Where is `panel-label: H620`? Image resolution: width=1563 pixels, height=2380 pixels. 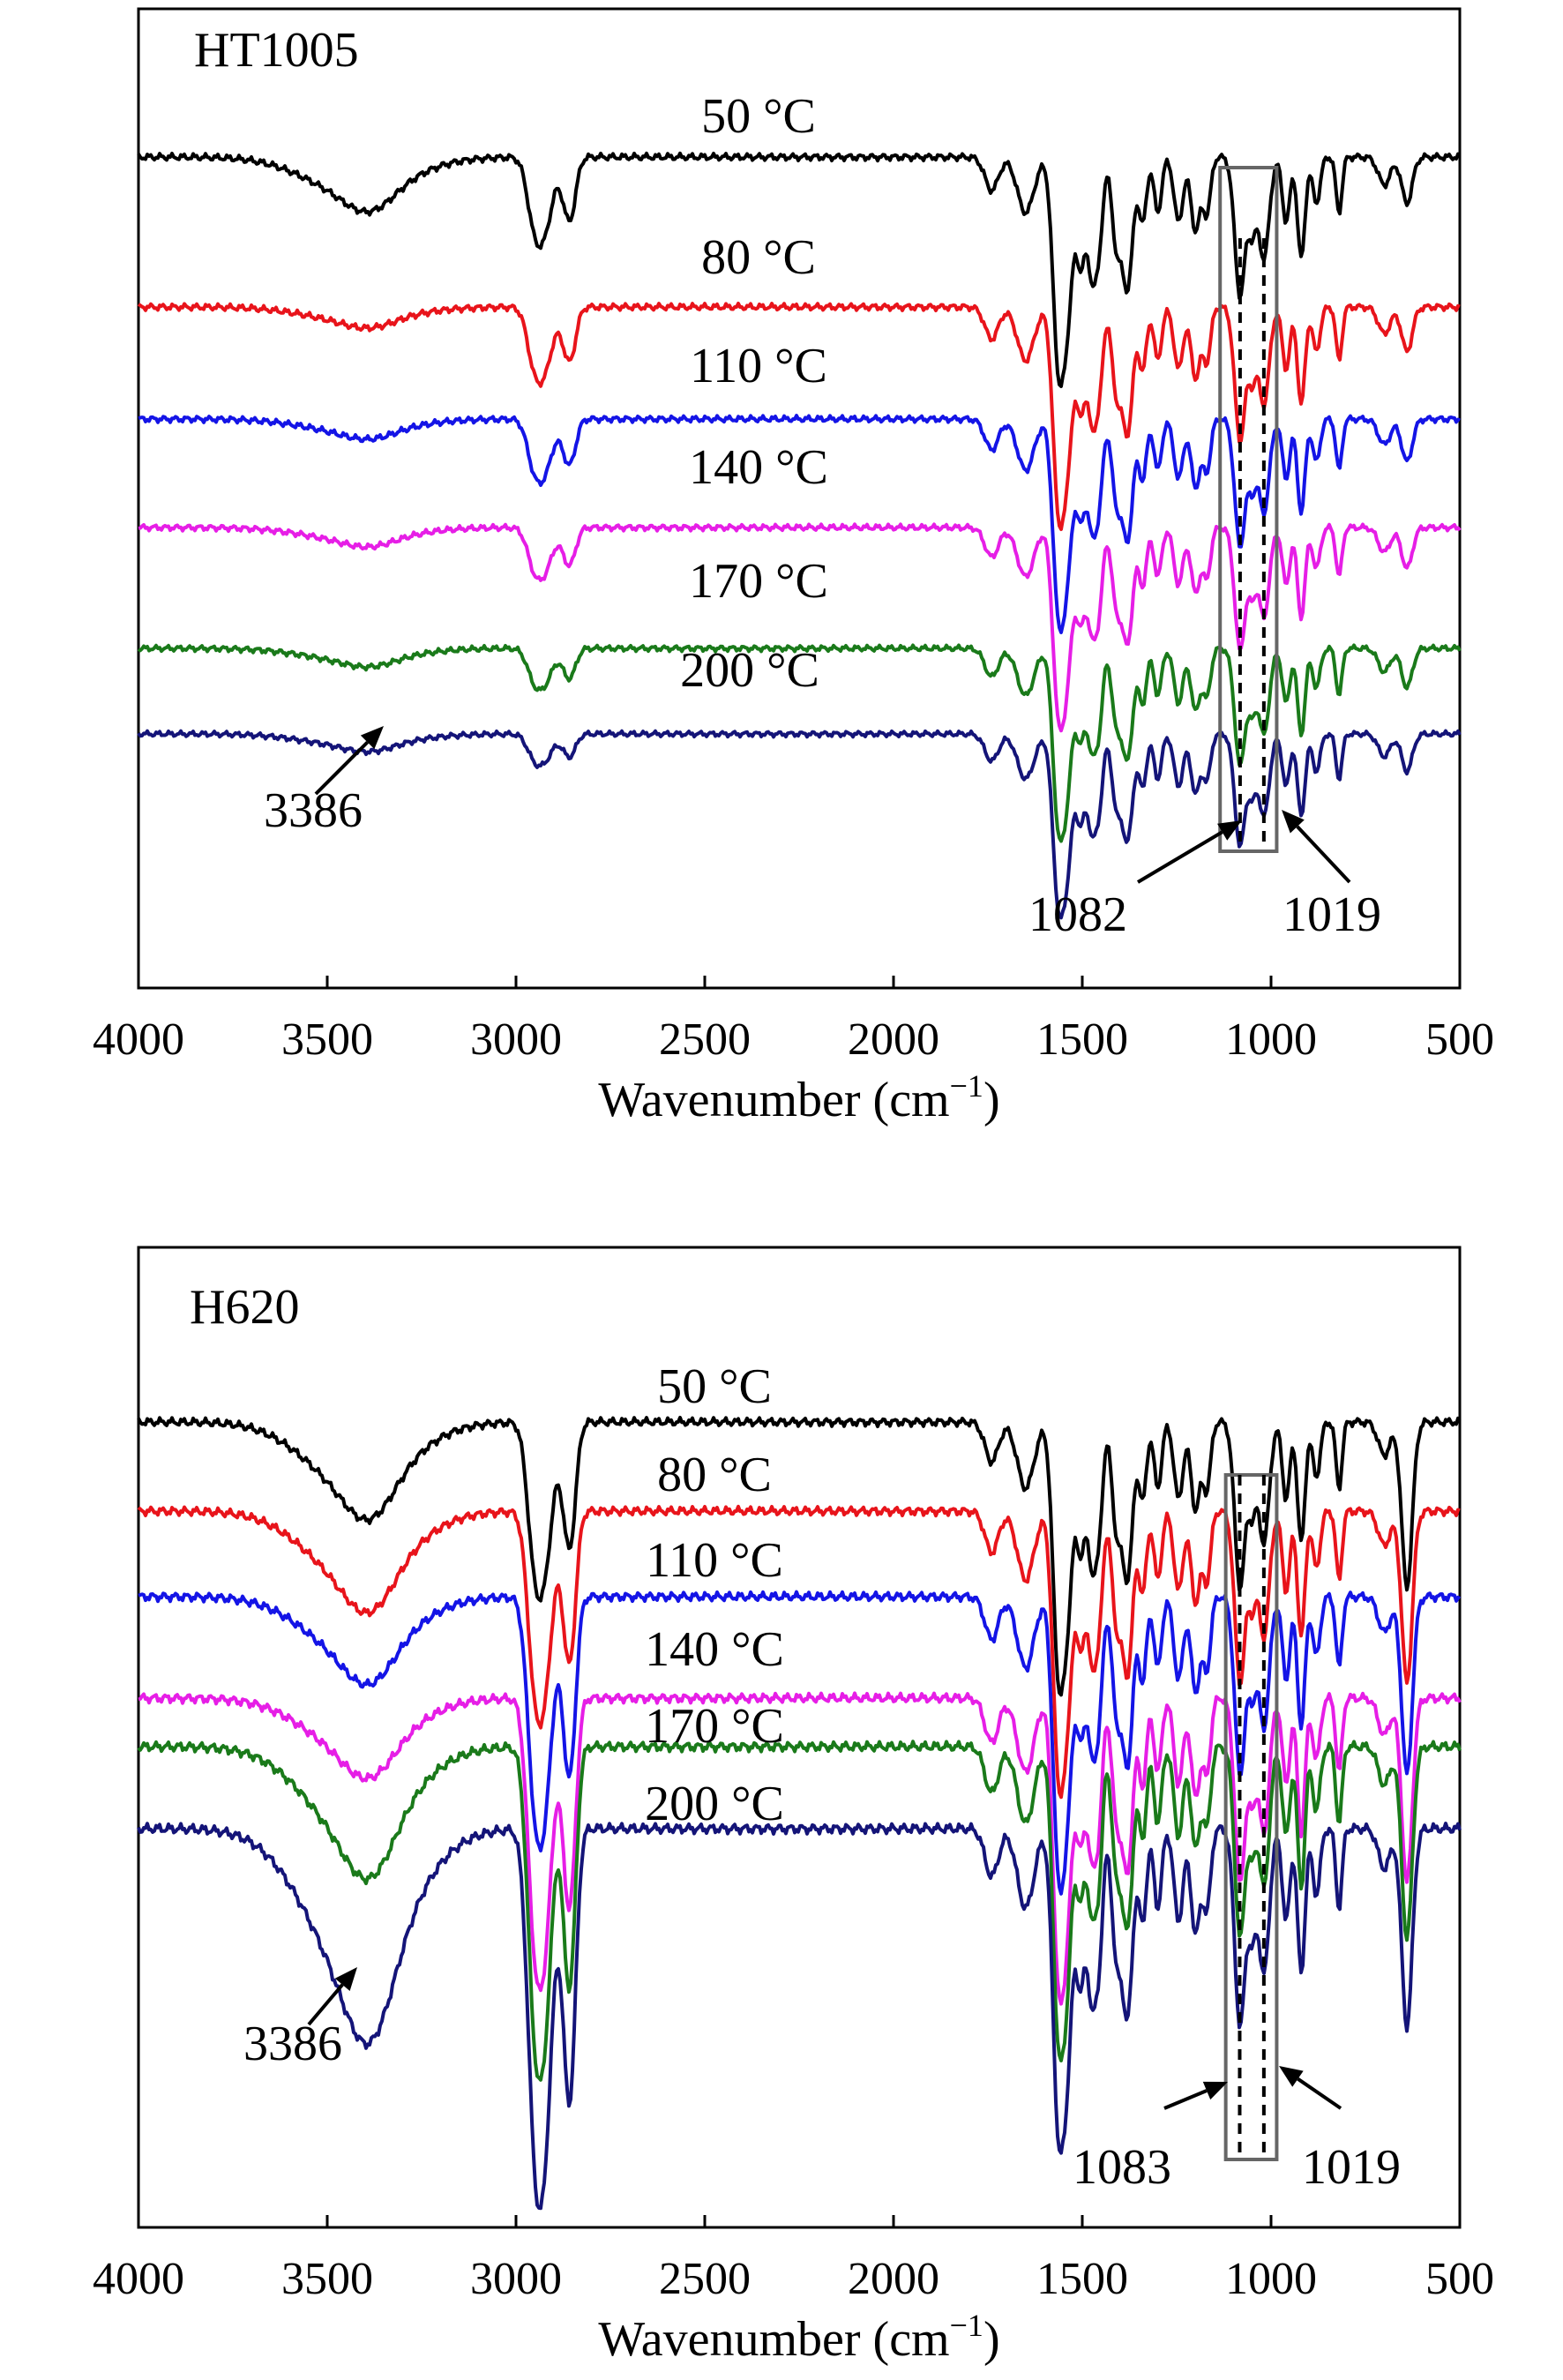
panel-label: H620 is located at coordinates (244, 1307).